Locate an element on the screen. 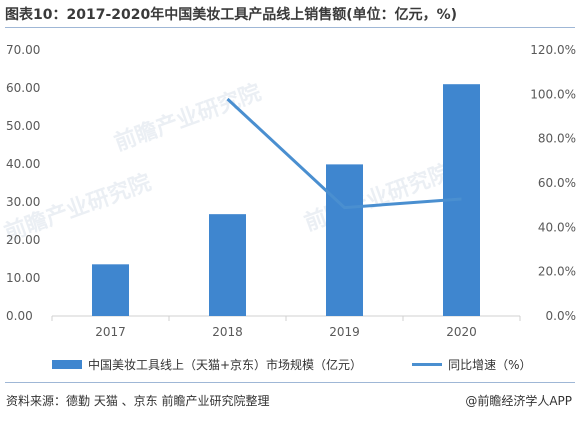  right-tick-label: 60.0% is located at coordinates (557, 183).